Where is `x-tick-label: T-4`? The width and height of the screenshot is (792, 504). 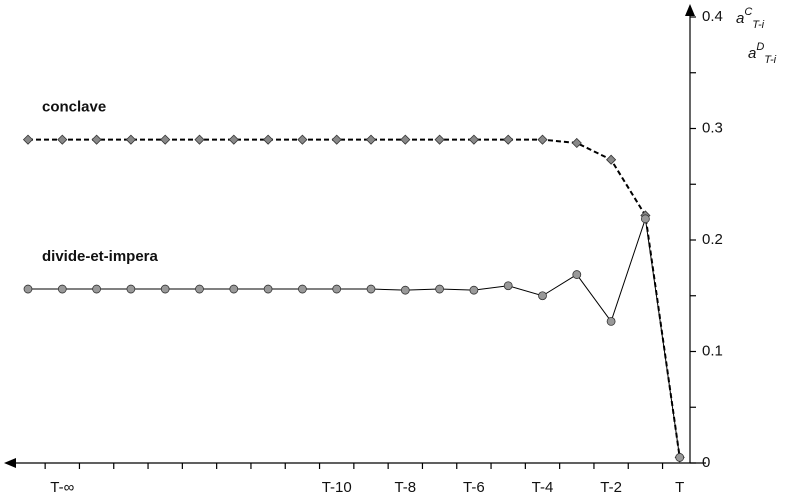
x-tick-label: T-4 is located at coordinates (543, 487).